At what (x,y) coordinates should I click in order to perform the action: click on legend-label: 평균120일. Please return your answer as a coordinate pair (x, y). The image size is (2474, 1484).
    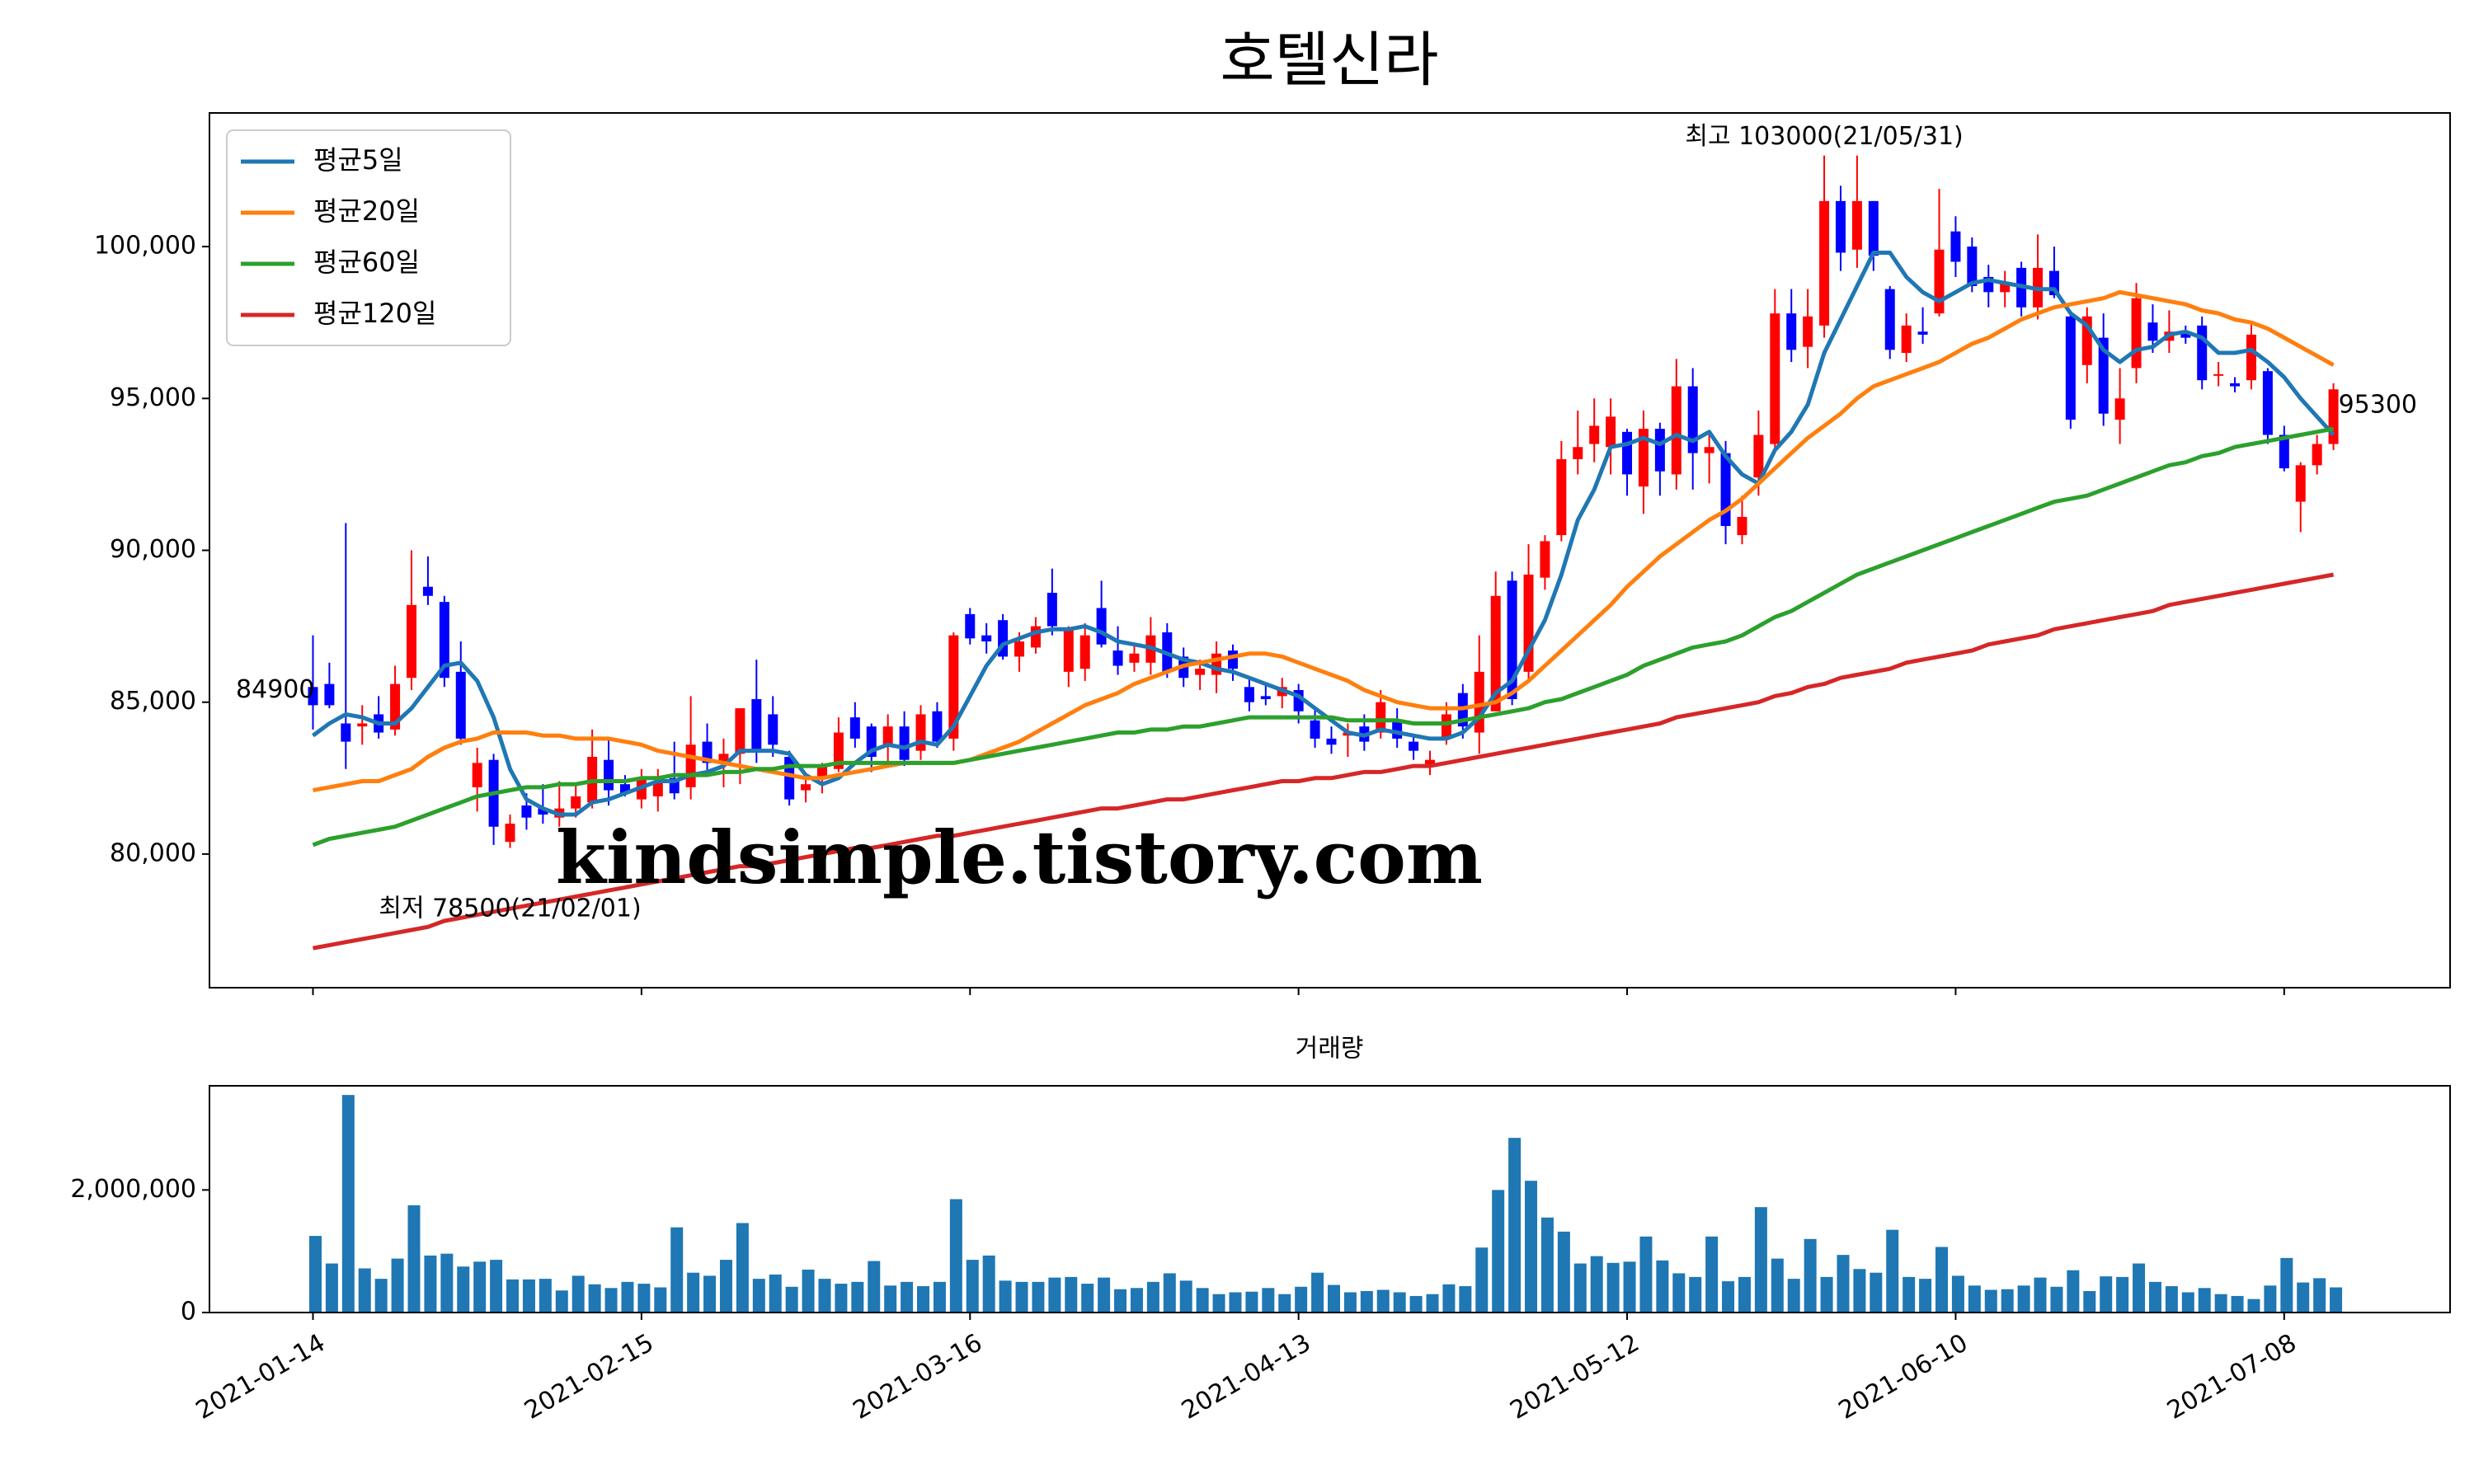
    Looking at the image, I should click on (374, 313).